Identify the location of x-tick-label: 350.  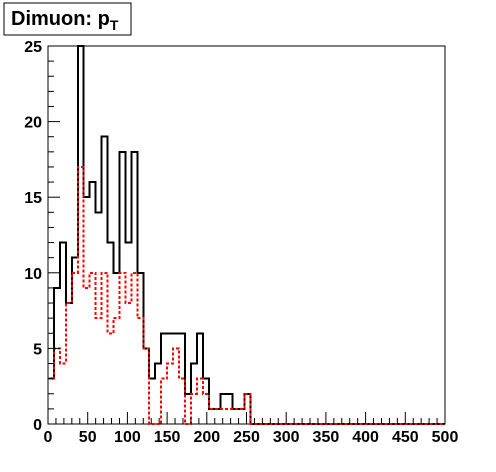
(326, 437).